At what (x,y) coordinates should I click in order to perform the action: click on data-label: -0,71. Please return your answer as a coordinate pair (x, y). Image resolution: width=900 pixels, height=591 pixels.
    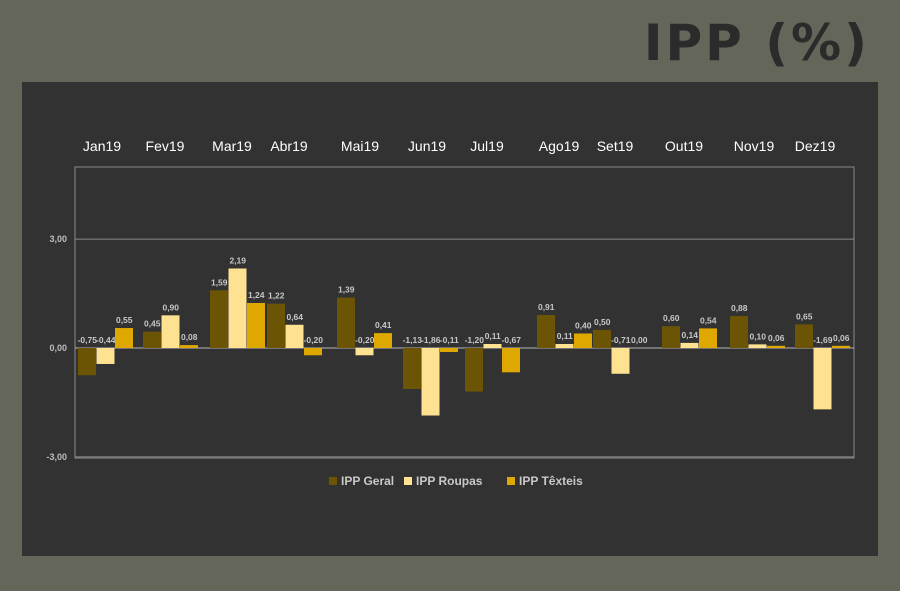
    Looking at the image, I should click on (621, 340).